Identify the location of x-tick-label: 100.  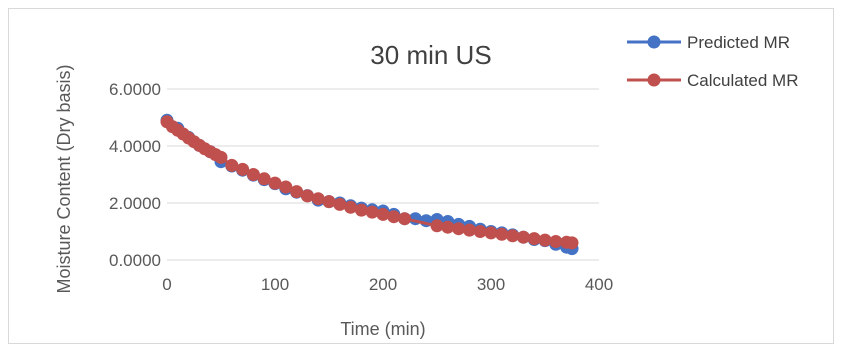
(275, 284).